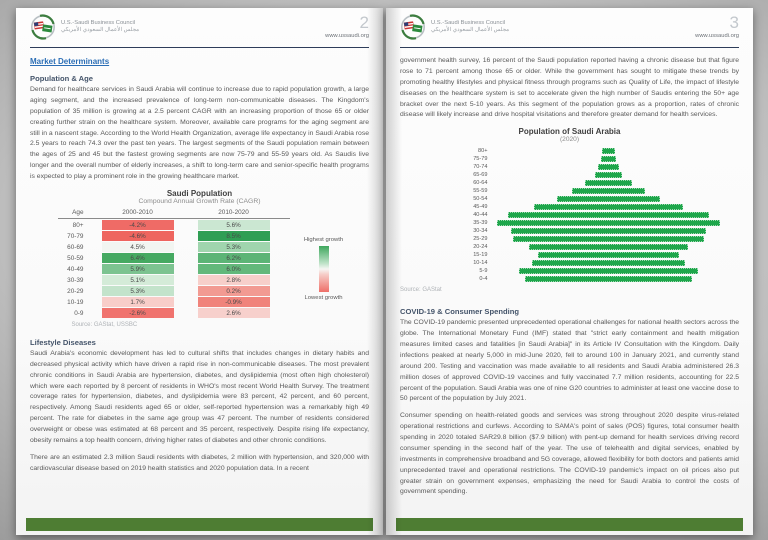 Image resolution: width=768 pixels, height=540 pixels. Describe the element at coordinates (480, 239) in the screenshot. I see `age-tick-label: 25-29` at that location.